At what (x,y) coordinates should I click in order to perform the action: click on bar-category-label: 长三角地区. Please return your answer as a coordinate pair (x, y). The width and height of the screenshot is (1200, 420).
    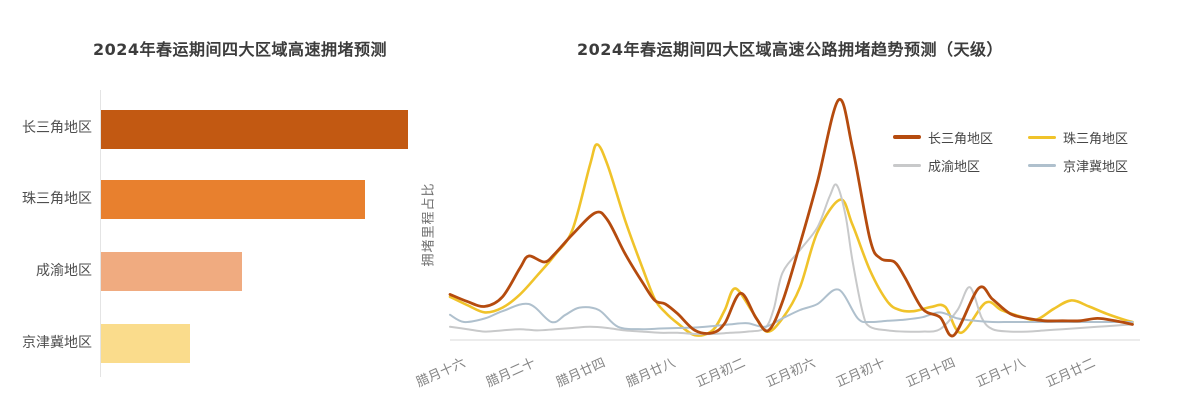
    Looking at the image, I should click on (57, 128).